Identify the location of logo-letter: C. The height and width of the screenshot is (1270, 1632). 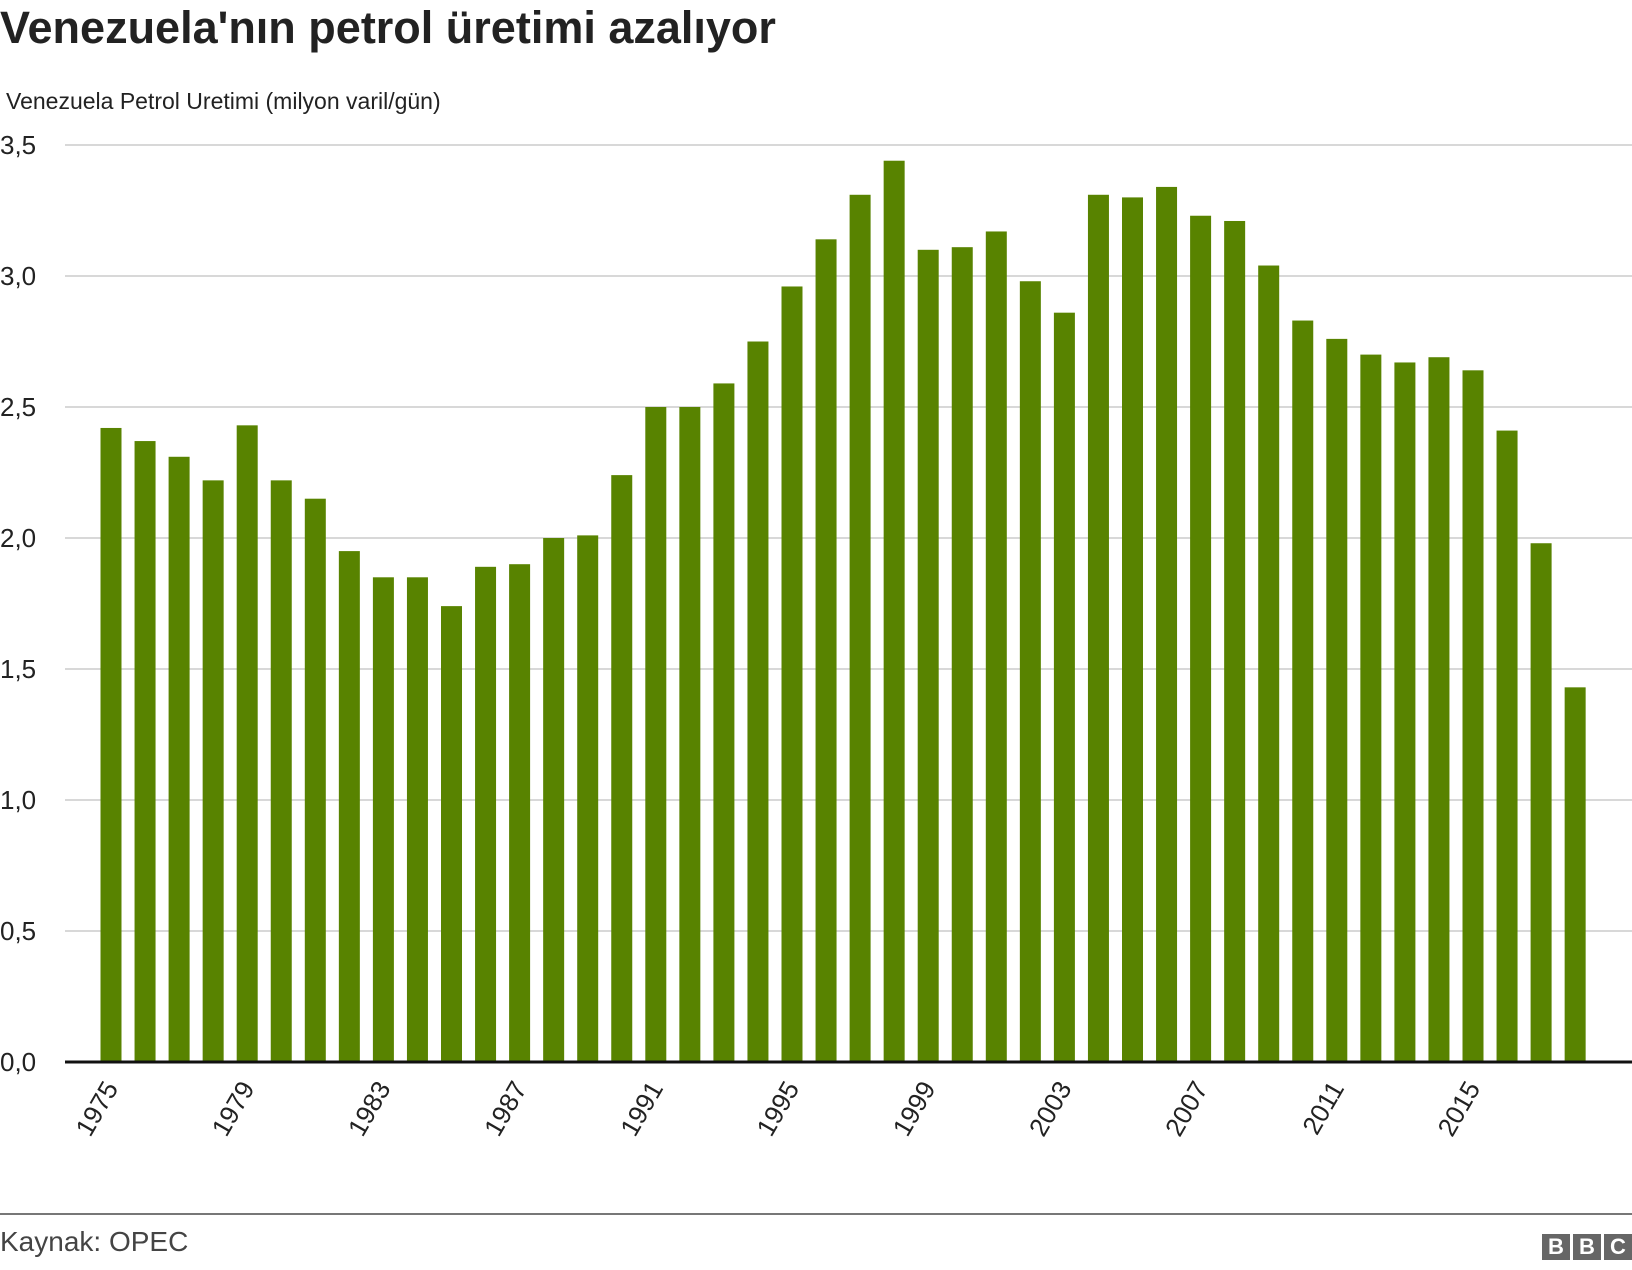
(1618, 1247).